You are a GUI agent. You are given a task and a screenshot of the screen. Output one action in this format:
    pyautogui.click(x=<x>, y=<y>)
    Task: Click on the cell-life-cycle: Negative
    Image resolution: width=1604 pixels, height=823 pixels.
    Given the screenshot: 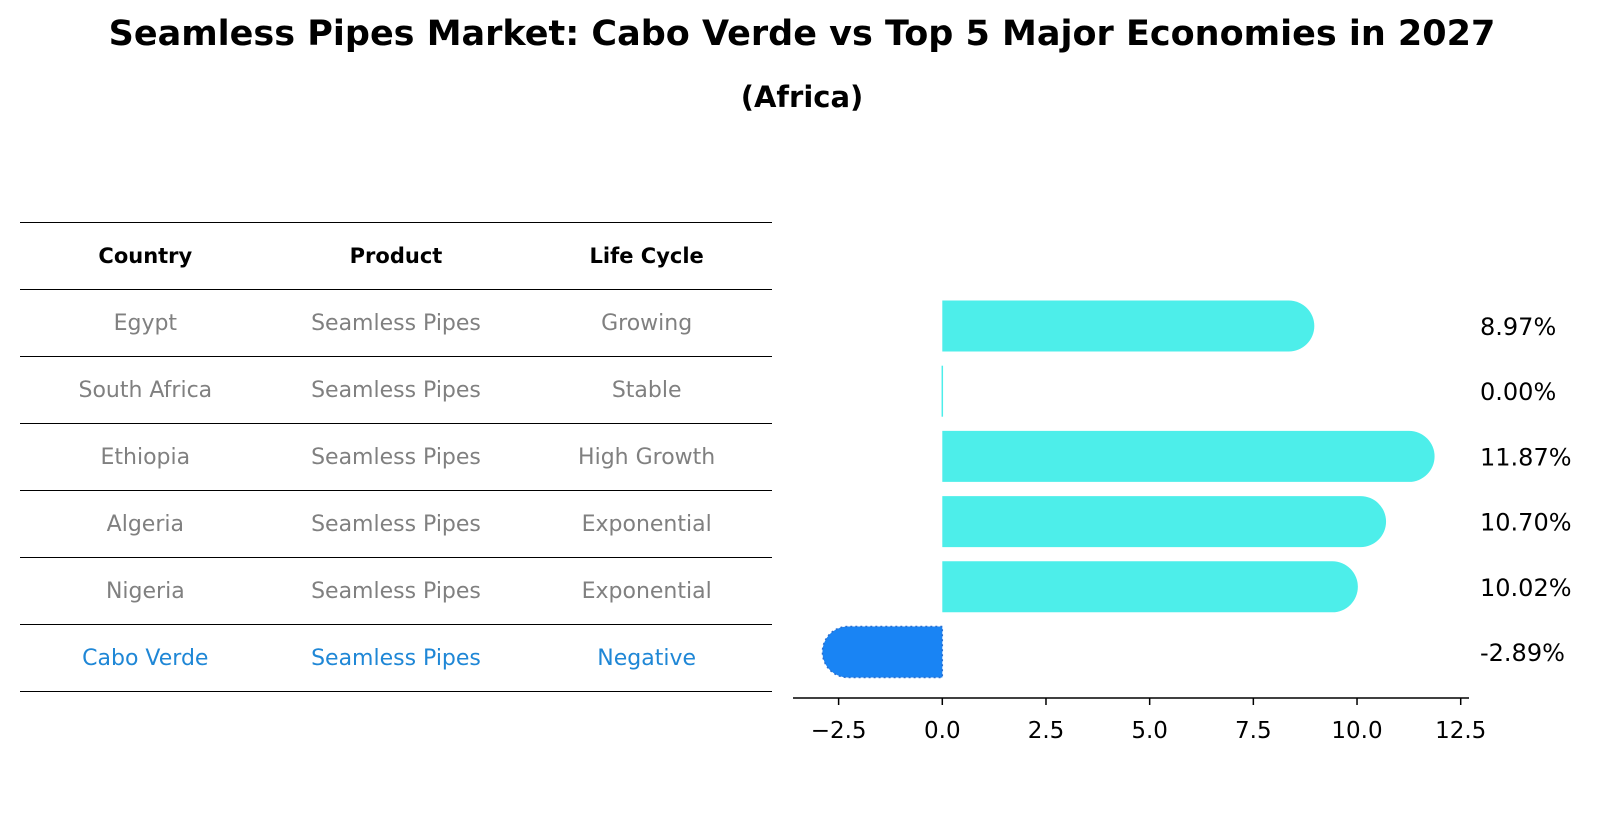 What is the action you would take?
    pyautogui.click(x=646, y=658)
    